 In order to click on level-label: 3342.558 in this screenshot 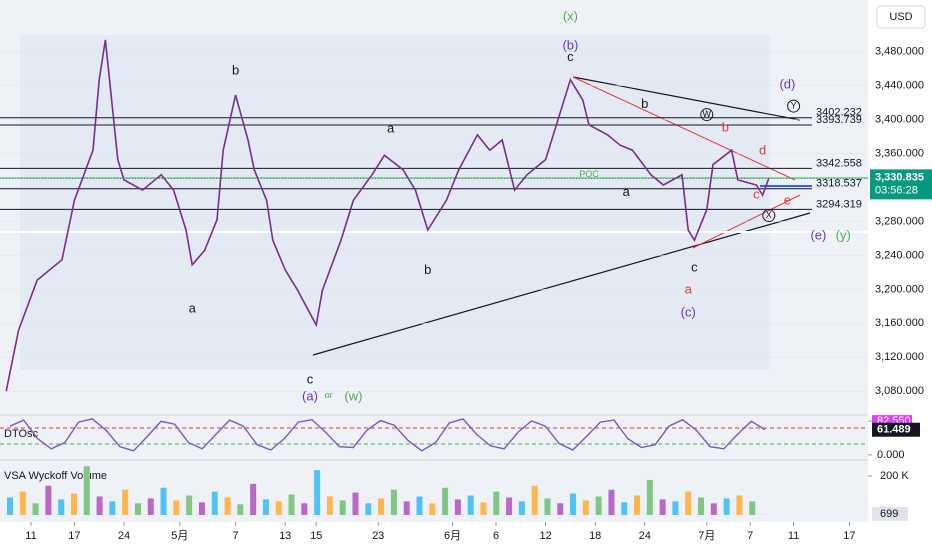, I will do `click(839, 163)`.